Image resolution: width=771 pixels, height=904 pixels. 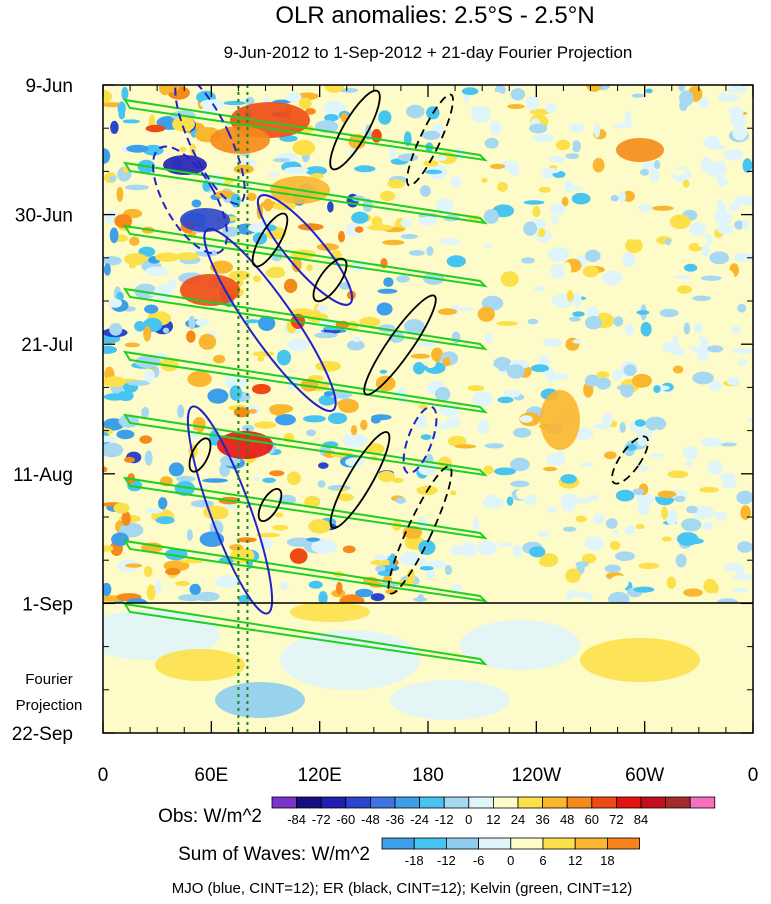 What do you see at coordinates (319, 775) in the screenshot?
I see `x-tick-label: 120E` at bounding box center [319, 775].